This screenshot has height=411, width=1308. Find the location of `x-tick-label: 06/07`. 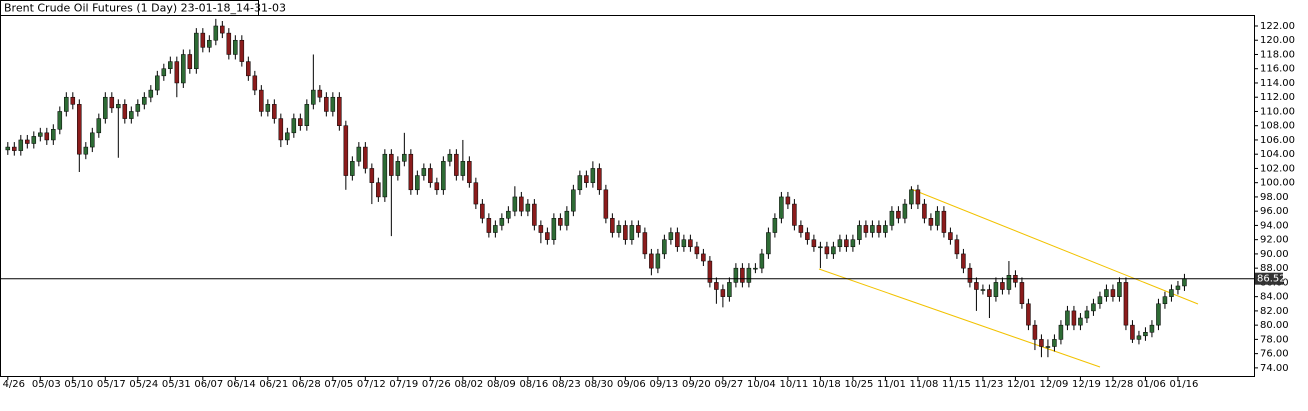

x-tick-label: 06/07 is located at coordinates (208, 384).